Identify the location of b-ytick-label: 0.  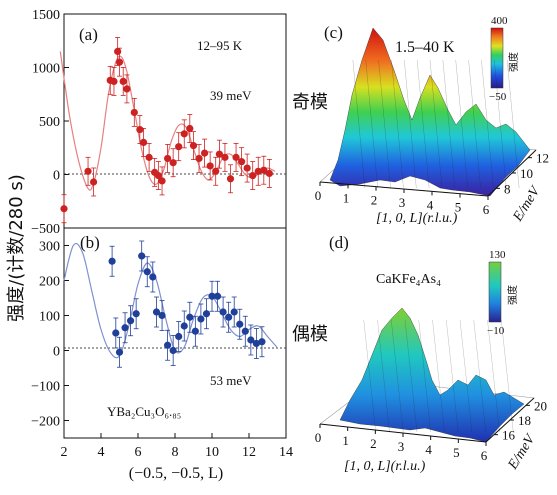
(56, 352).